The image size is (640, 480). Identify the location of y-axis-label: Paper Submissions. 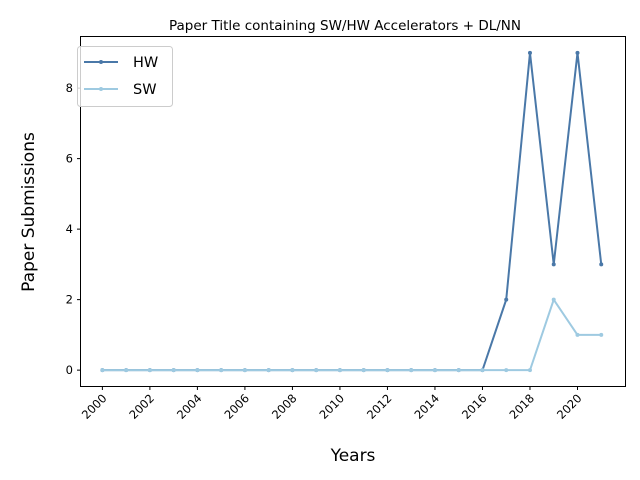
(29, 212).